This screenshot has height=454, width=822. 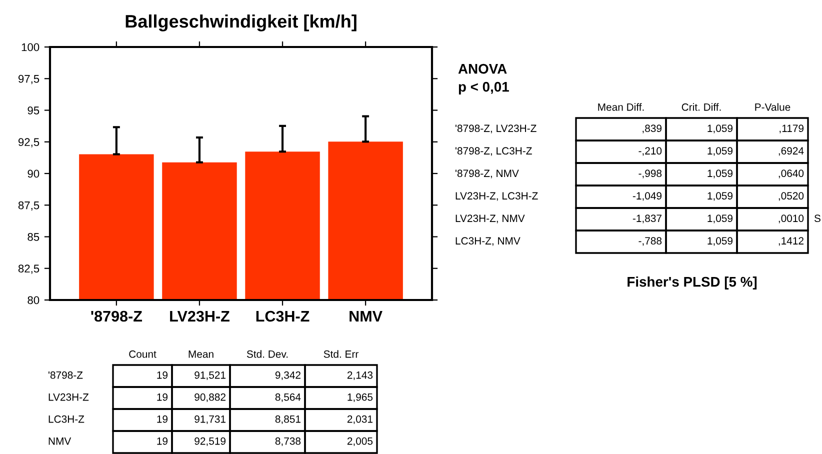 I want to click on text: 8,564, so click(x=288, y=397).